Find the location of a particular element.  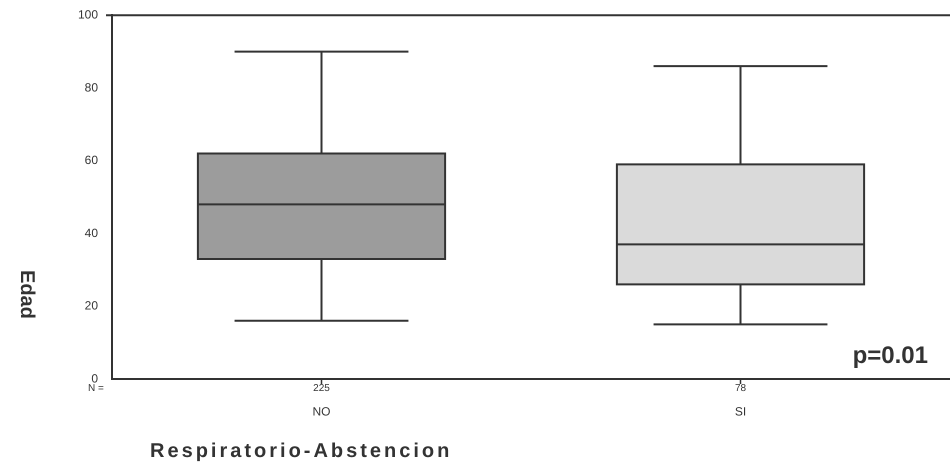

y-tick-label: 60 is located at coordinates (91, 160).